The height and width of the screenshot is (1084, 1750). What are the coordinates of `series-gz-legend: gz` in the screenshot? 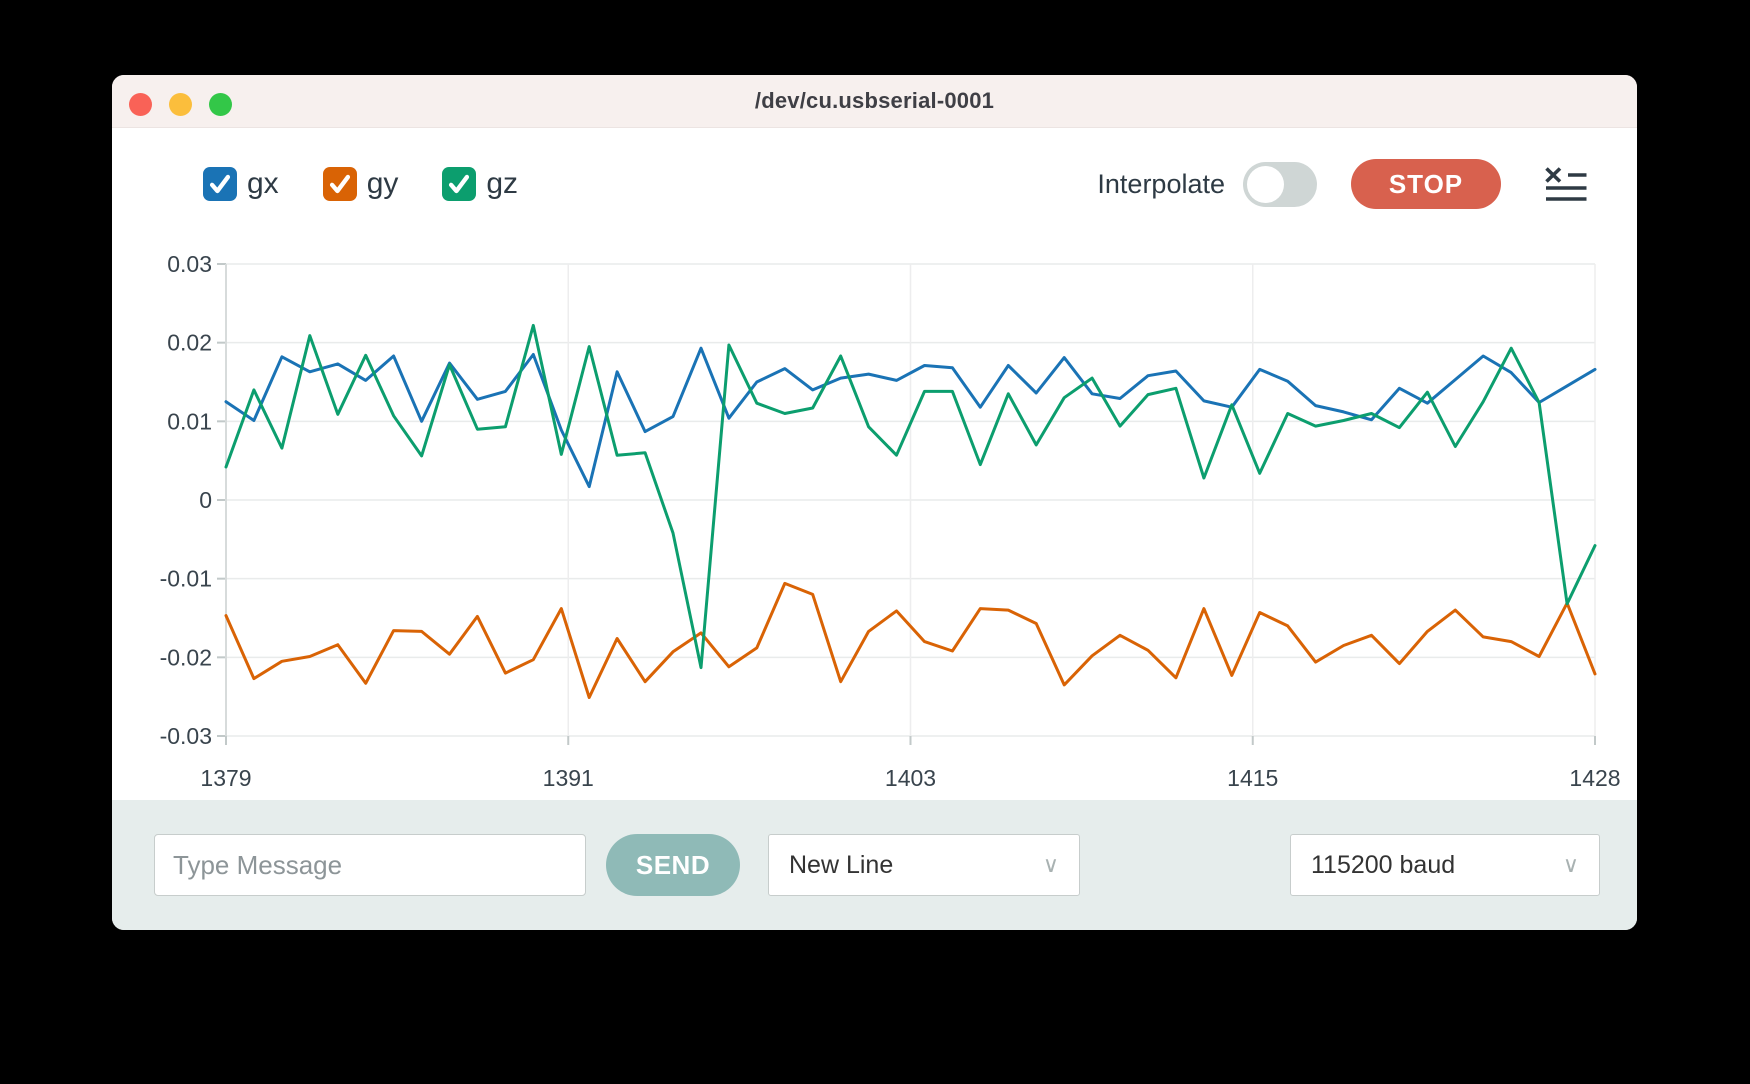 It's located at (480, 184).